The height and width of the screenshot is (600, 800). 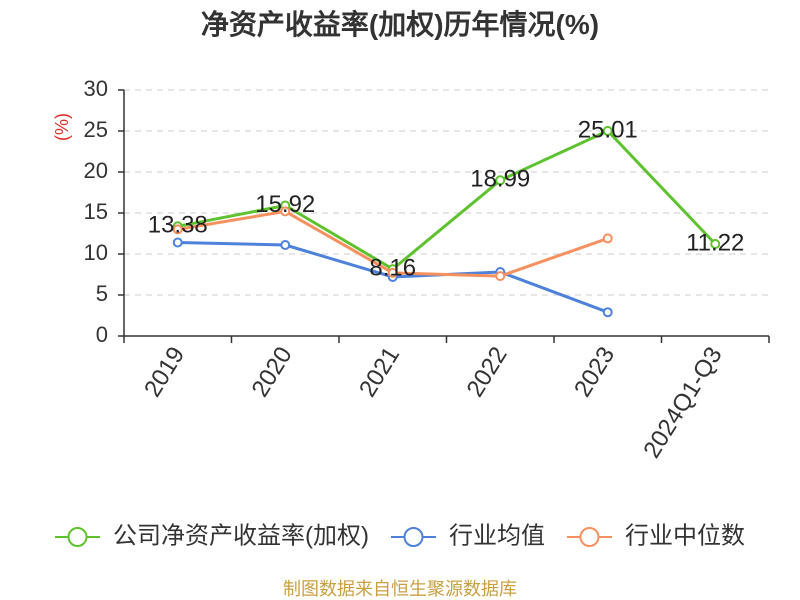 I want to click on data-label: 13.38, so click(x=178, y=225).